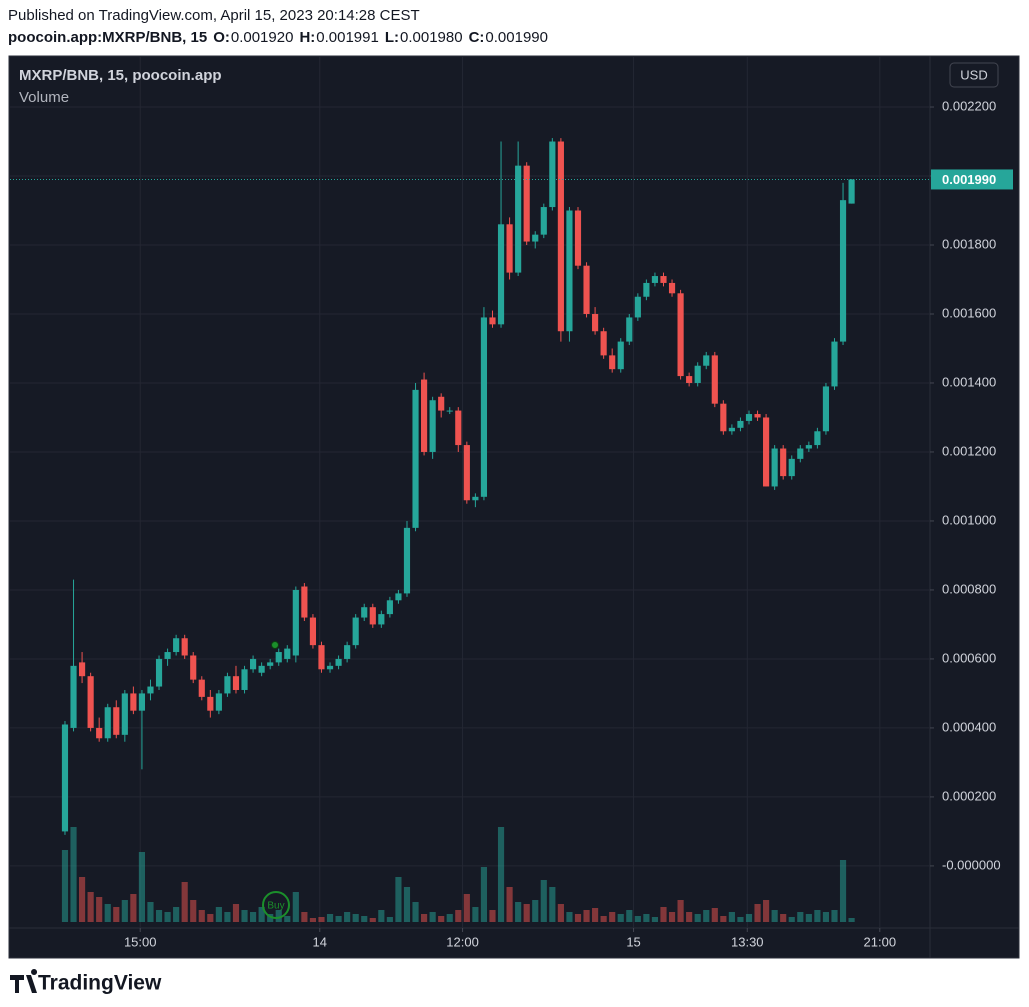 This screenshot has height=1007, width=1029. Describe the element at coordinates (320, 941) in the screenshot. I see `x-tick-label: 14` at that location.